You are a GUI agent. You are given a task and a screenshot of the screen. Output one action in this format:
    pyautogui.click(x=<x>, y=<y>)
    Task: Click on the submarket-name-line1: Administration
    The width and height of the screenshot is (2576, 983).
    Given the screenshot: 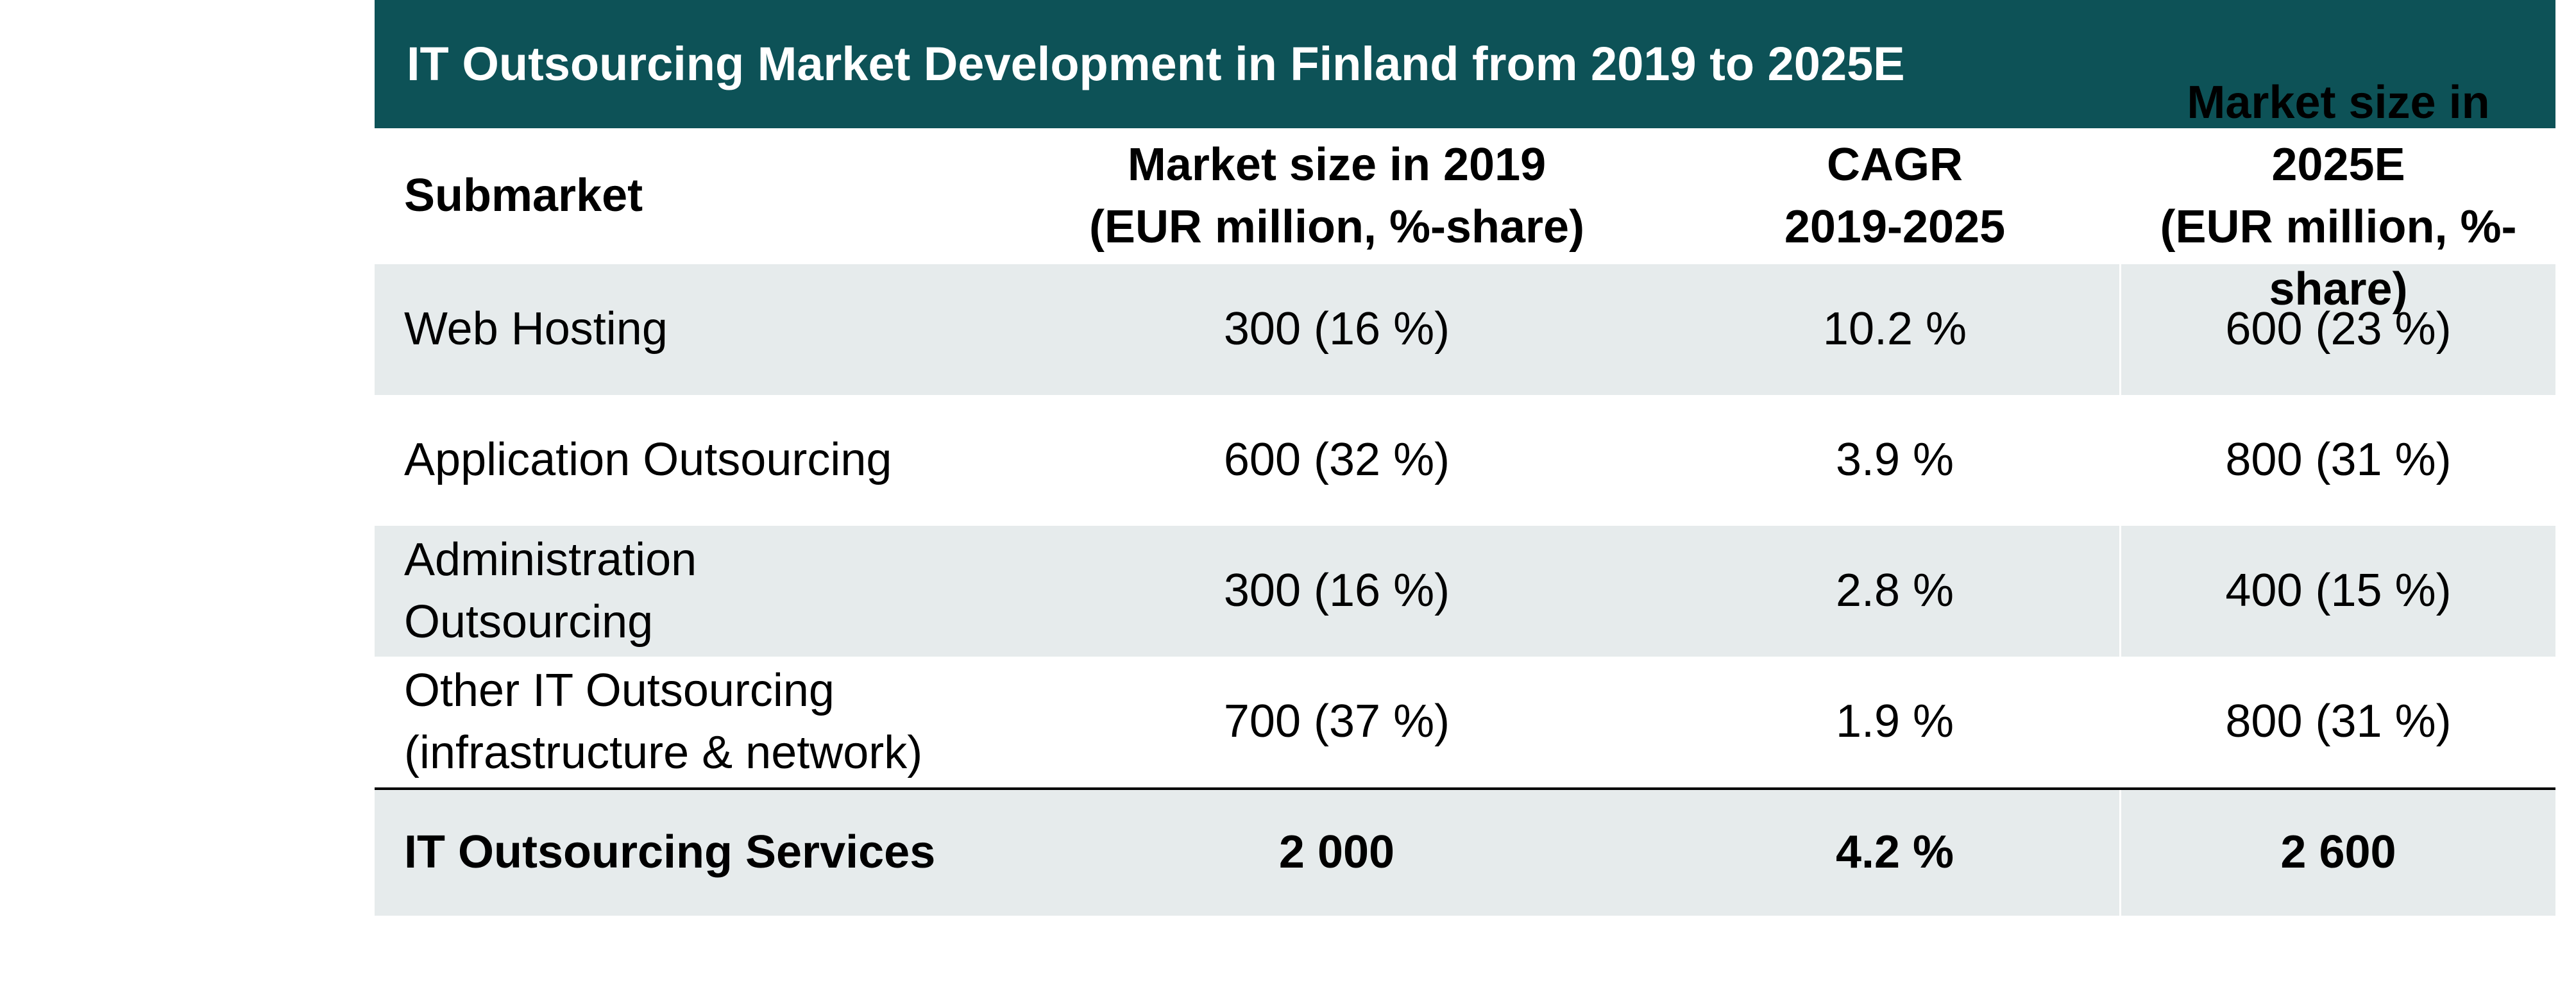 What is the action you would take?
    pyautogui.click(x=550, y=559)
    